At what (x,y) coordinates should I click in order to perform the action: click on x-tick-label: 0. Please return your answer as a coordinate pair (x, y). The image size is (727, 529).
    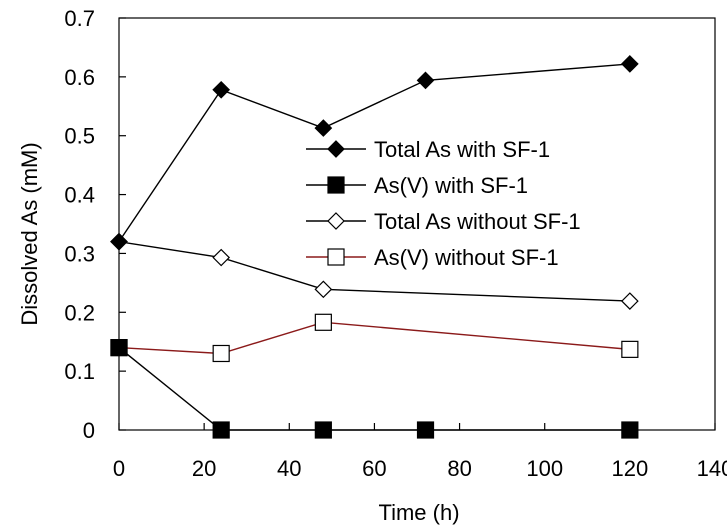
    Looking at the image, I should click on (119, 468).